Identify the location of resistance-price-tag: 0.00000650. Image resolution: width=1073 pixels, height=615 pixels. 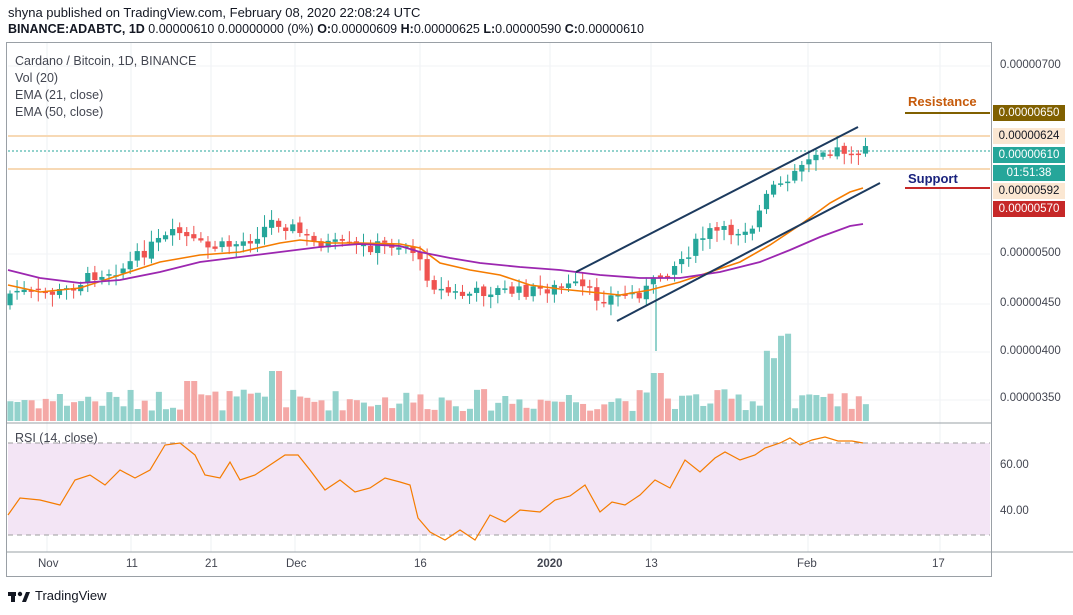
(1029, 113).